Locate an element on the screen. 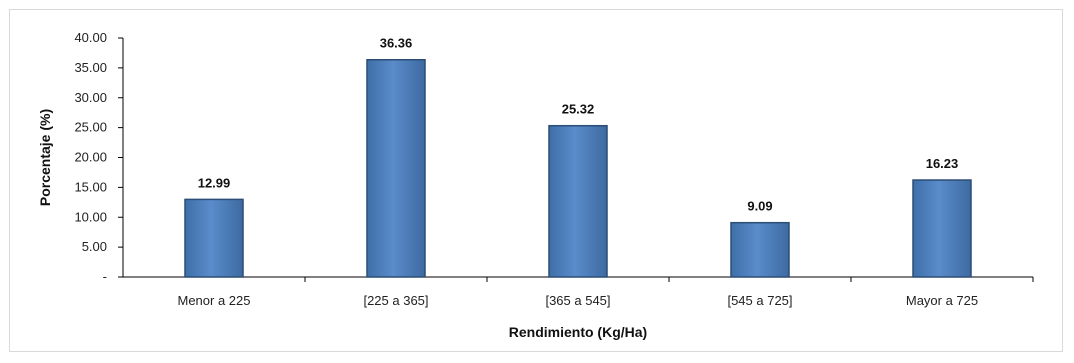 This screenshot has height=363, width=1074. x-category-label: Menor a 225 is located at coordinates (214, 300).